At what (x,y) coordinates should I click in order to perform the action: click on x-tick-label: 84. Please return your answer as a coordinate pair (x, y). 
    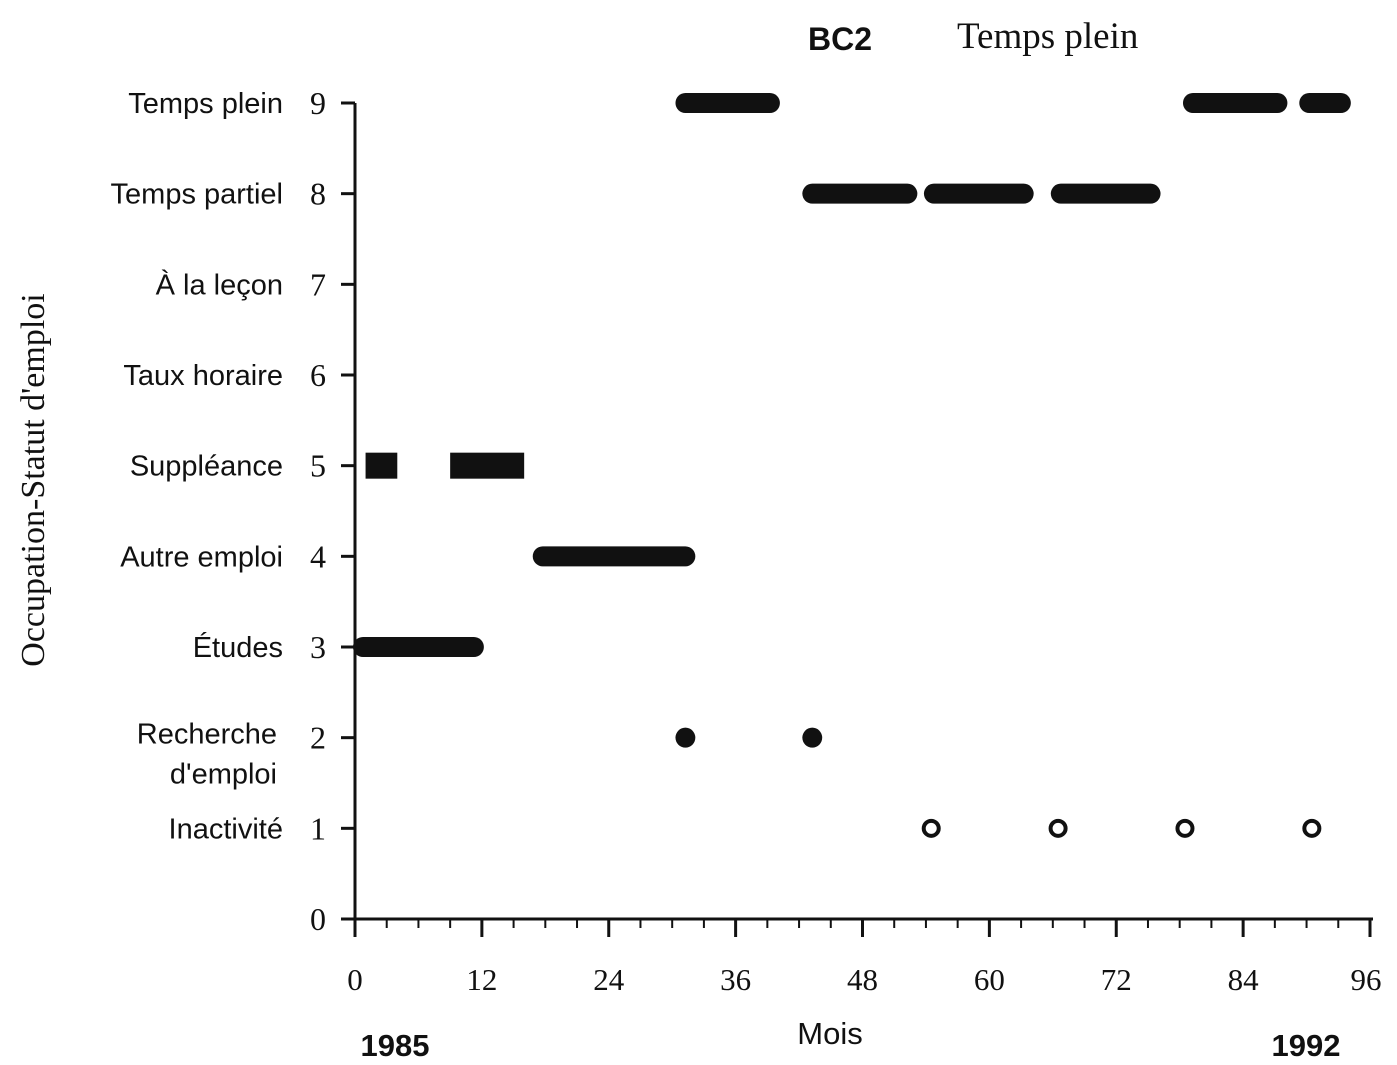
    Looking at the image, I should click on (1244, 979).